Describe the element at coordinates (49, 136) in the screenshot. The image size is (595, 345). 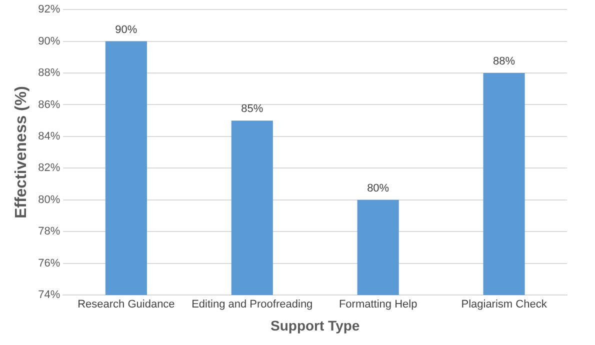
I see `y-tick-label: 84%` at that location.